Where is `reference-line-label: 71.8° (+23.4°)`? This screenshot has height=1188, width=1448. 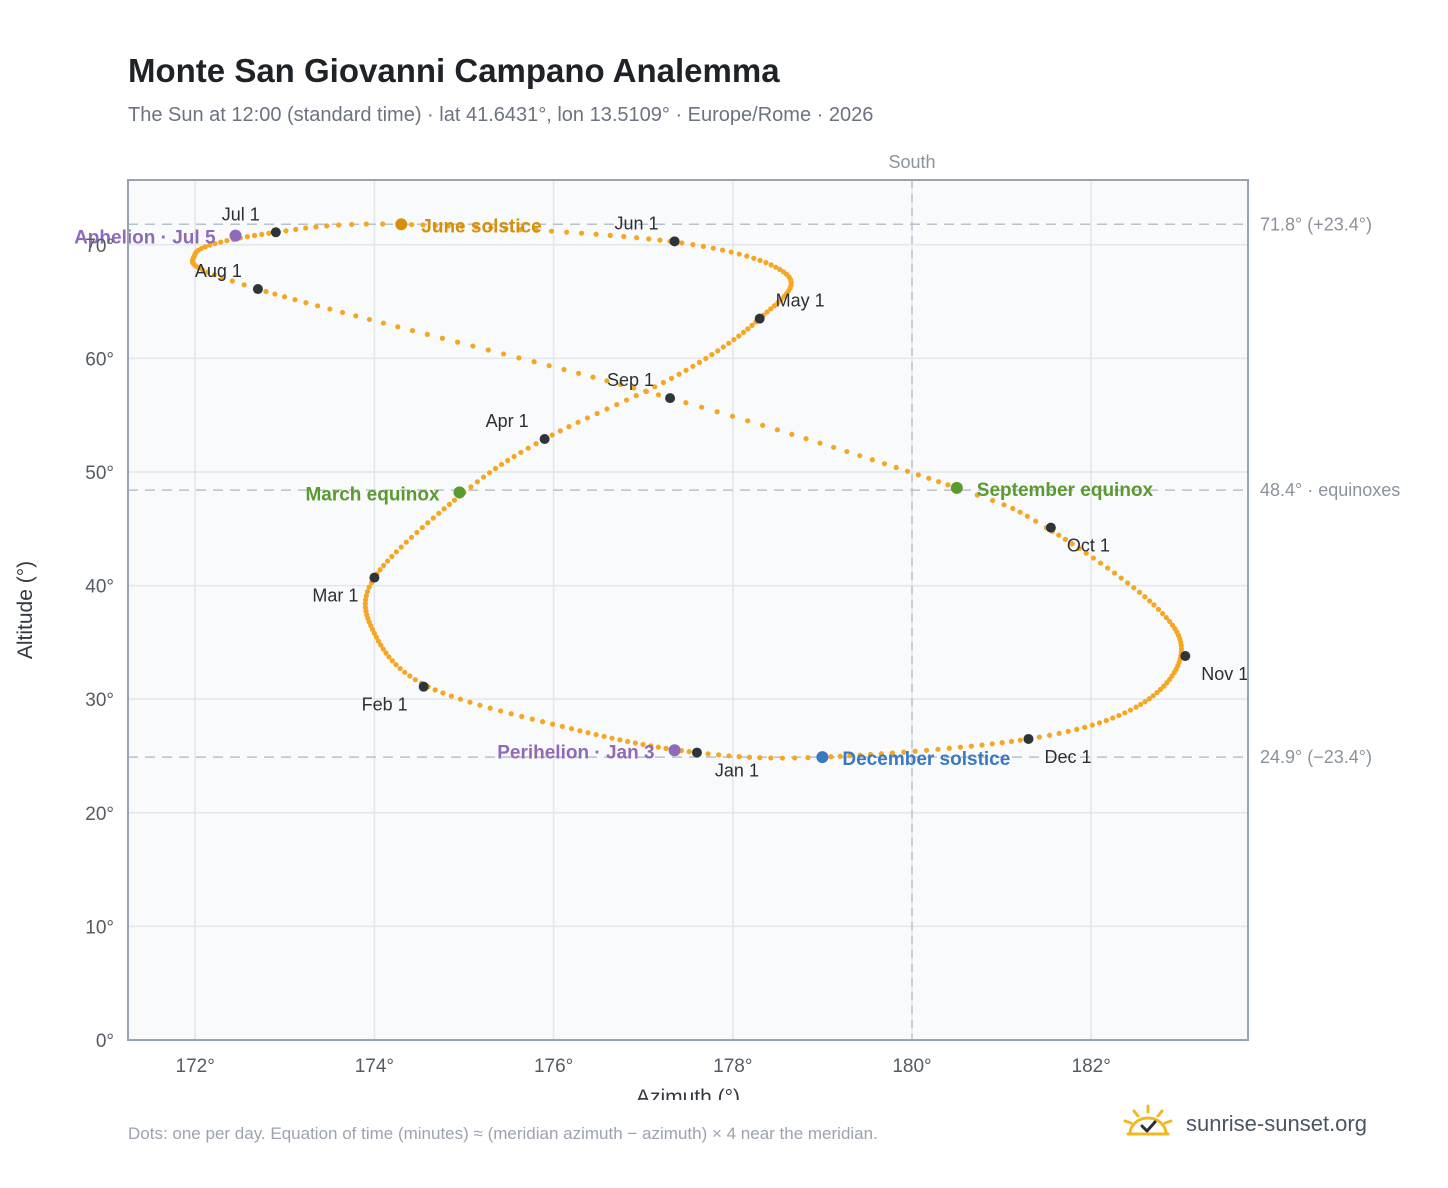
reference-line-label: 71.8° (+23.4°) is located at coordinates (1316, 224).